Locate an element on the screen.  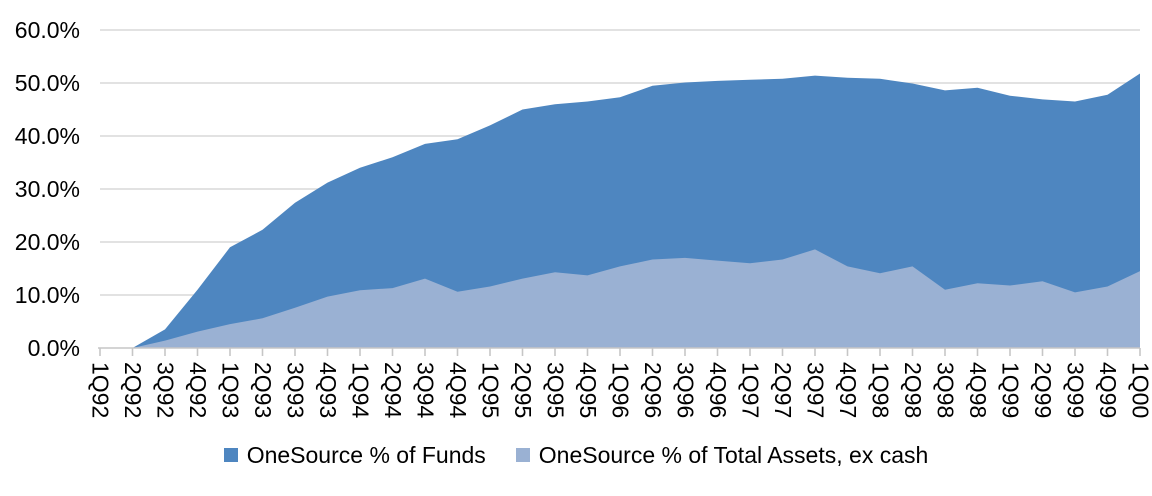
x-tick-label: 1Q95 is located at coordinates (490, 390).